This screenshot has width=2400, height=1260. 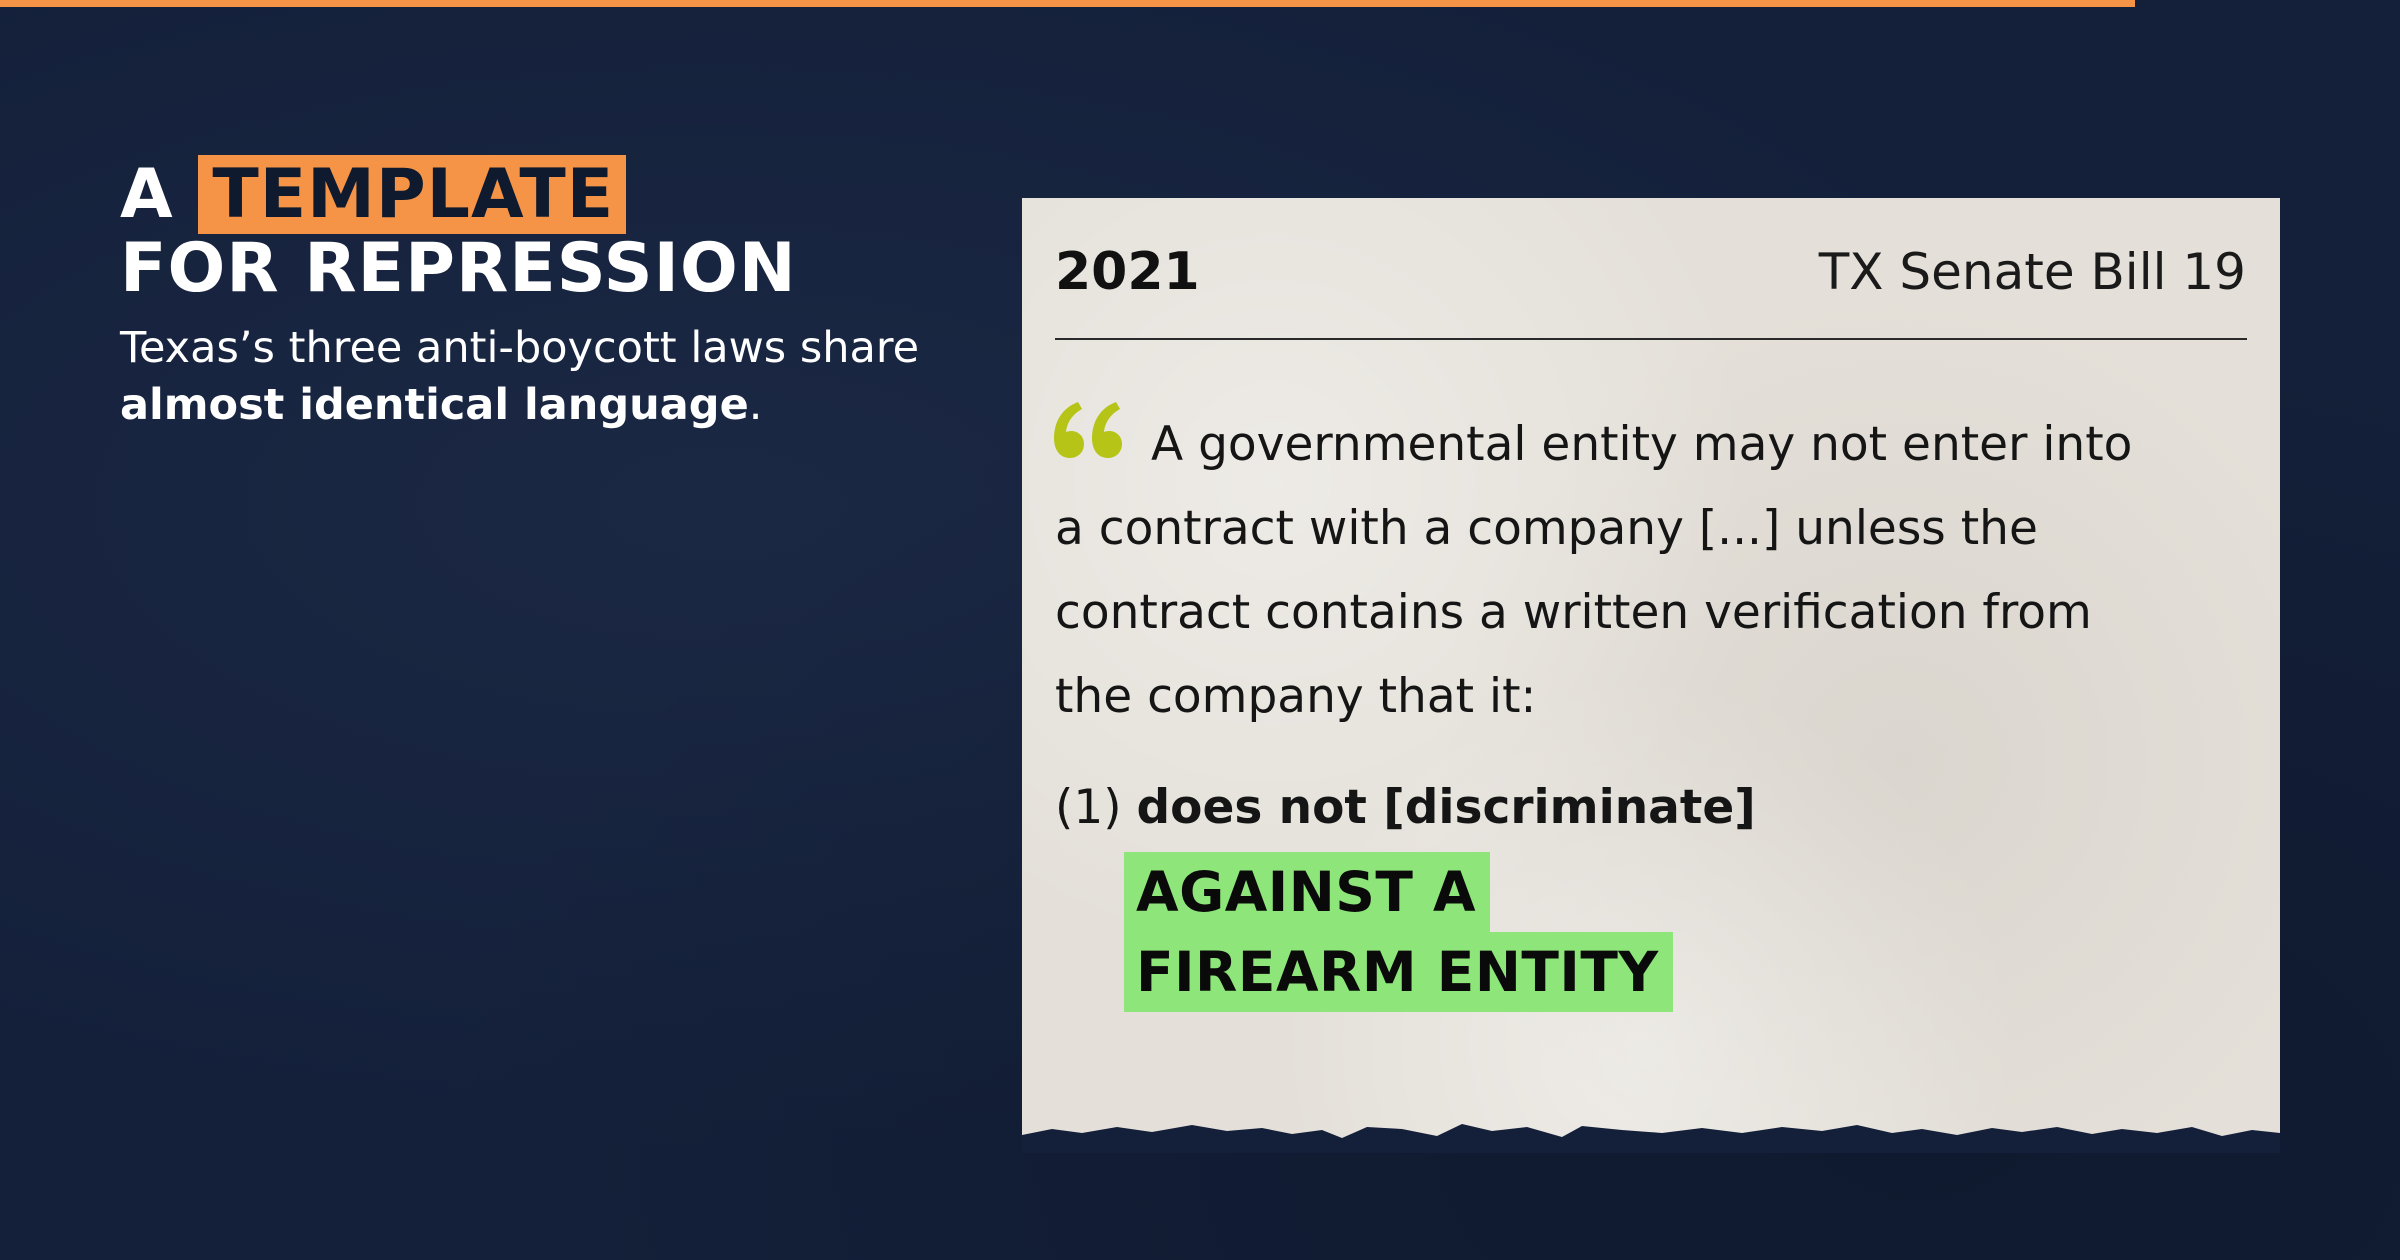 What do you see at coordinates (1651, 1138) in the screenshot?
I see `torn-paper-edge` at bounding box center [1651, 1138].